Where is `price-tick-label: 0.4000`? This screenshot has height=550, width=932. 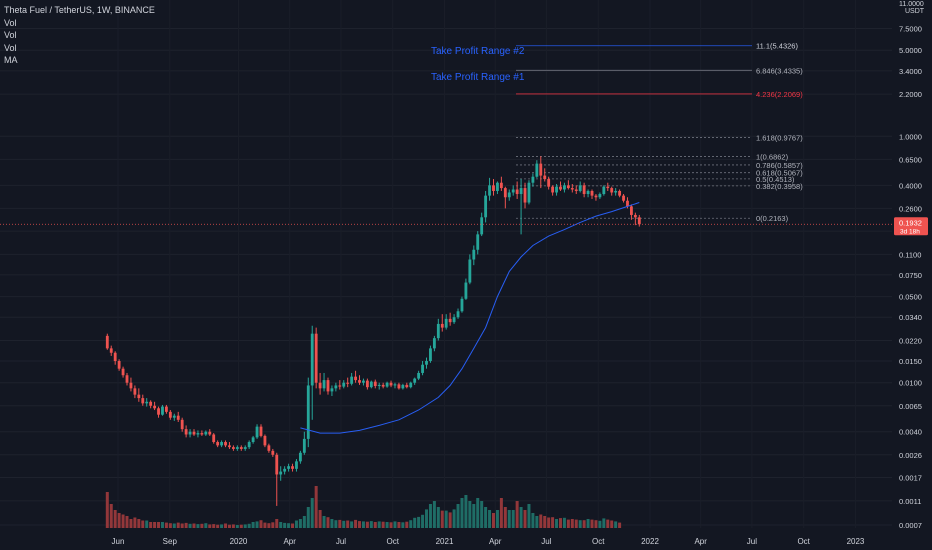 price-tick-label: 0.4000 is located at coordinates (910, 185).